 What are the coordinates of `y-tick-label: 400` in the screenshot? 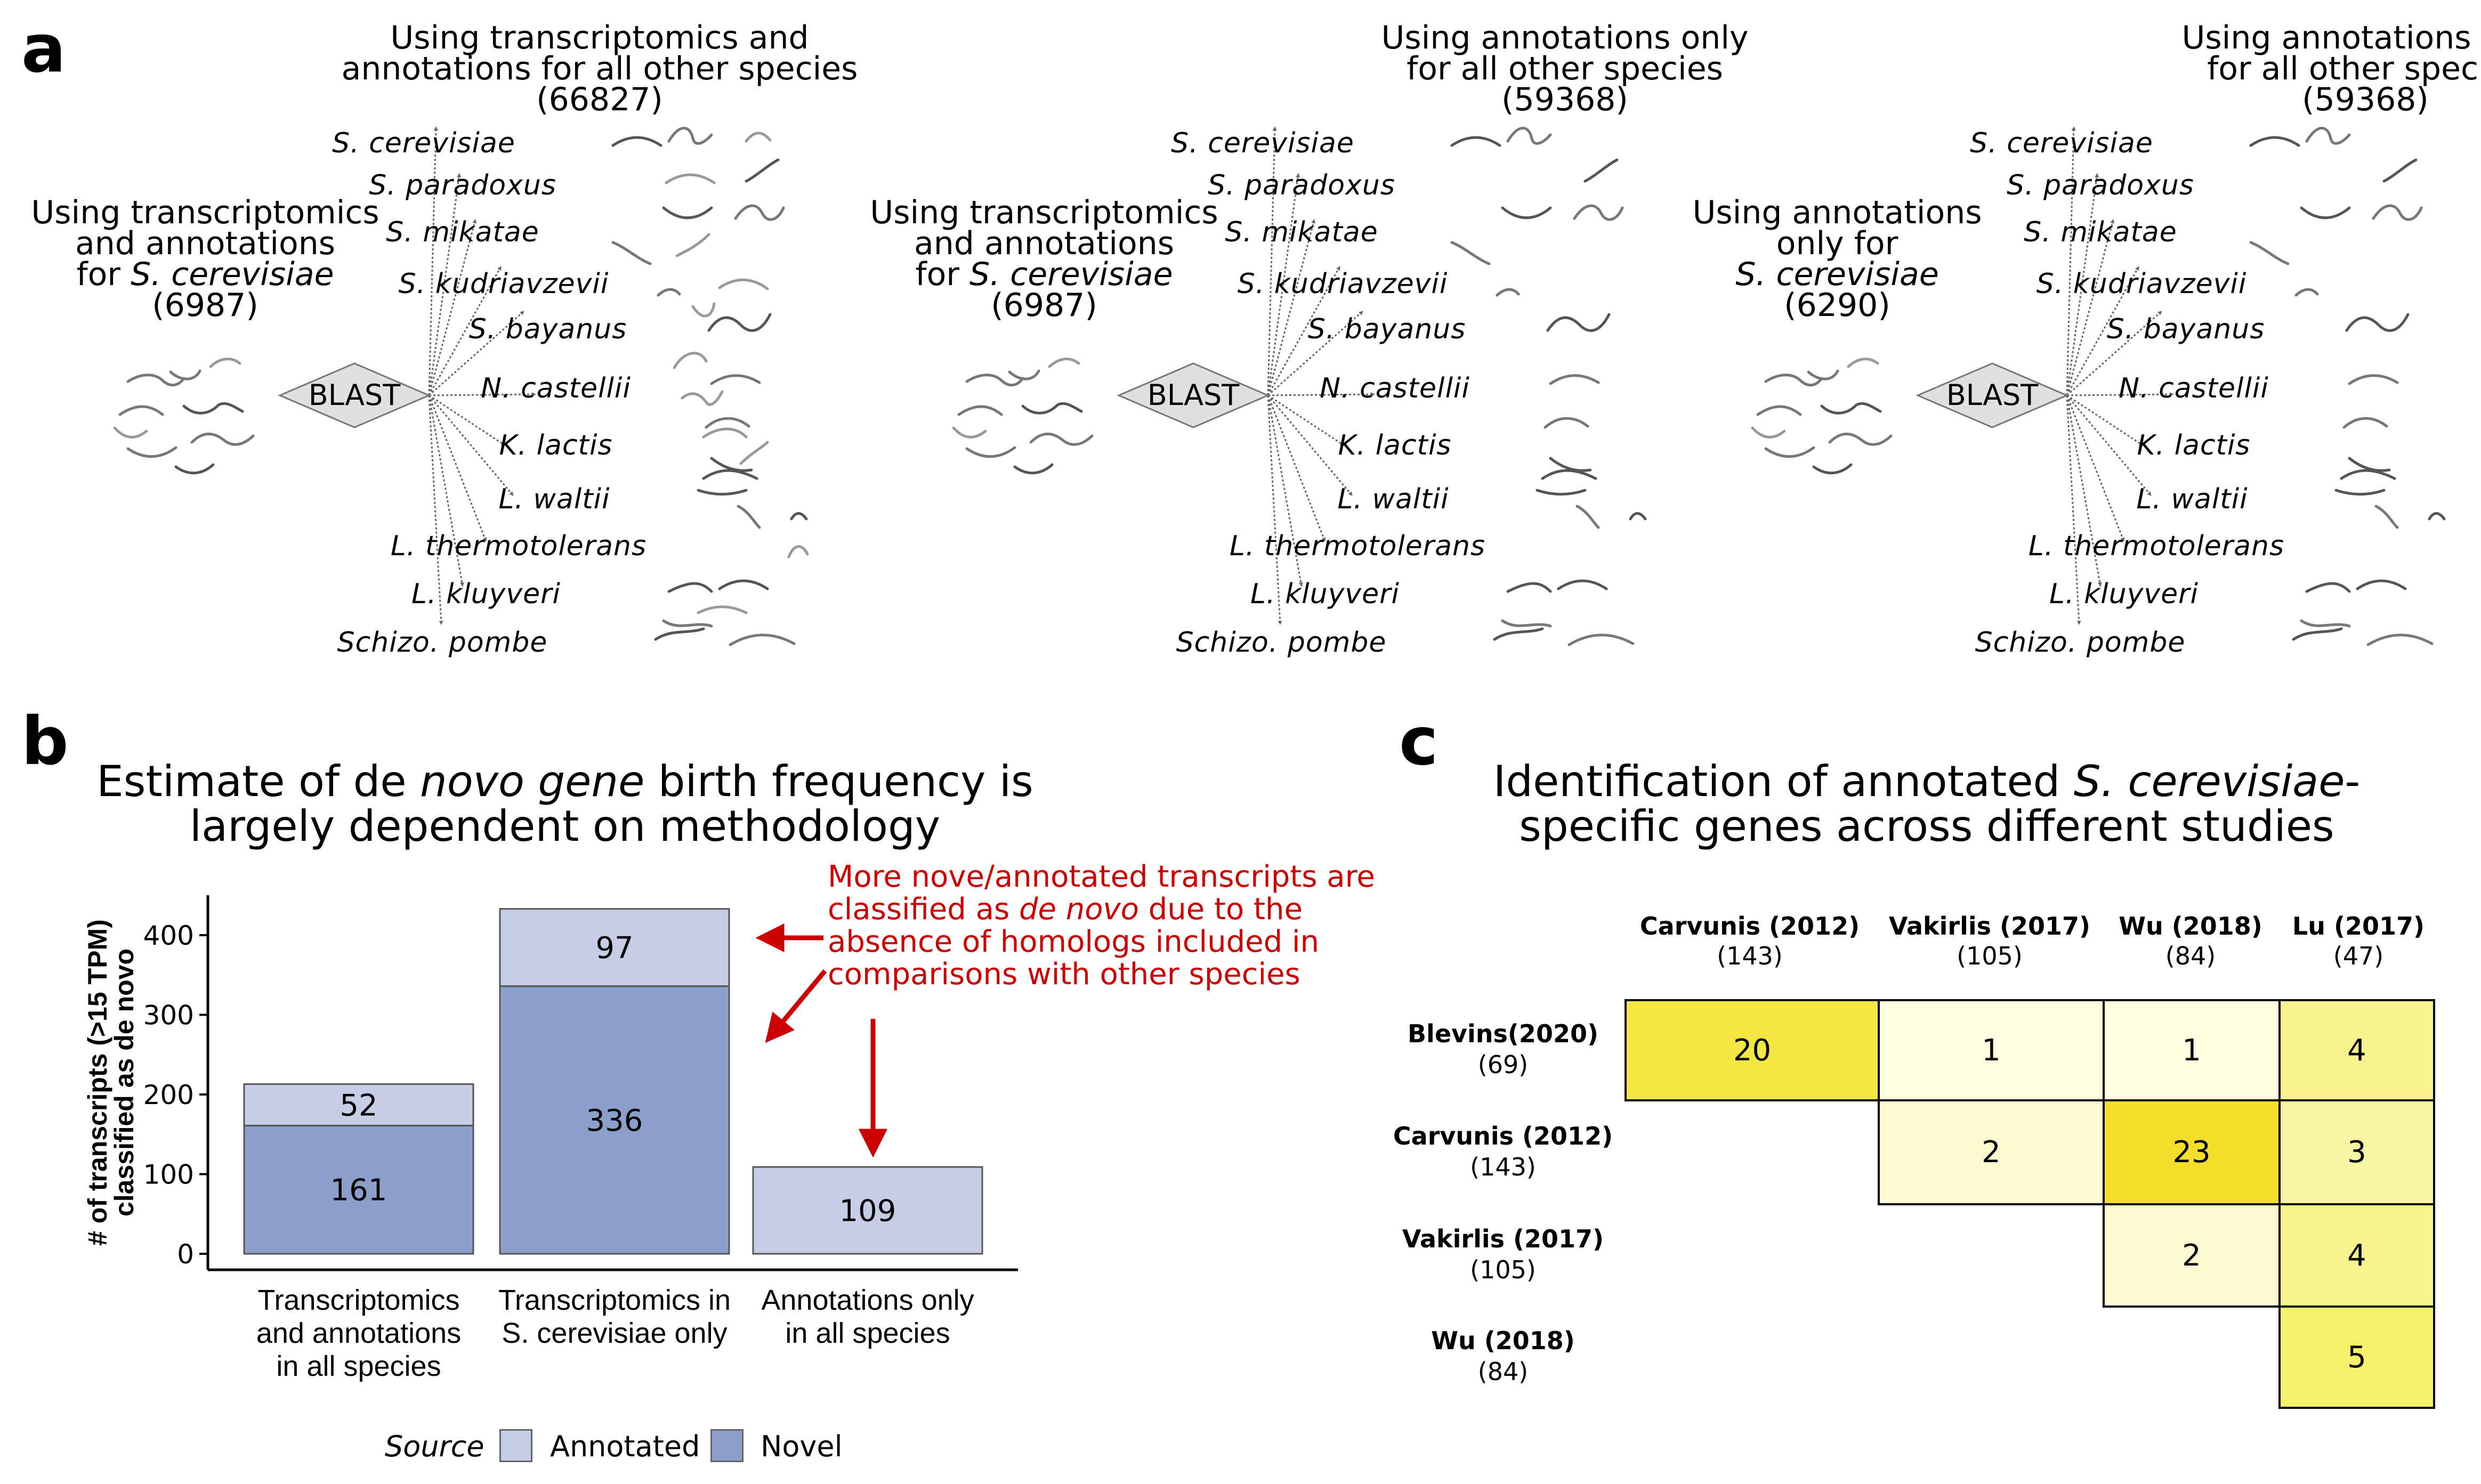 It's located at (168, 935).